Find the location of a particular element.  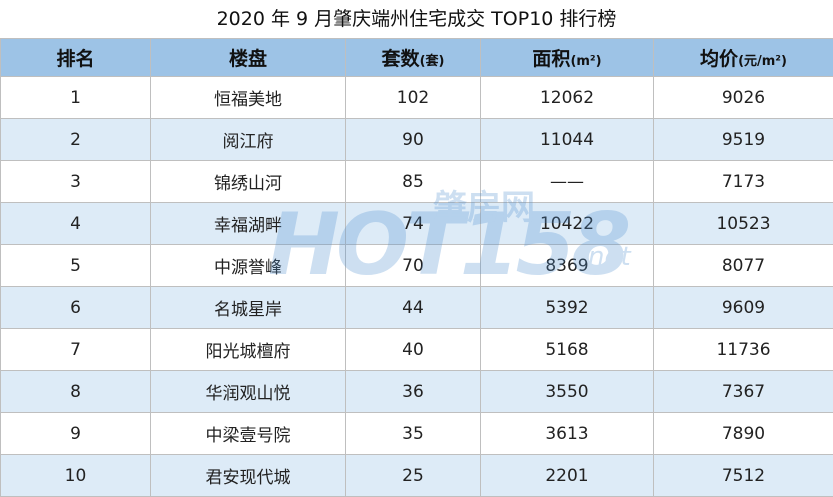

rank-cell: 9 is located at coordinates (76, 434).